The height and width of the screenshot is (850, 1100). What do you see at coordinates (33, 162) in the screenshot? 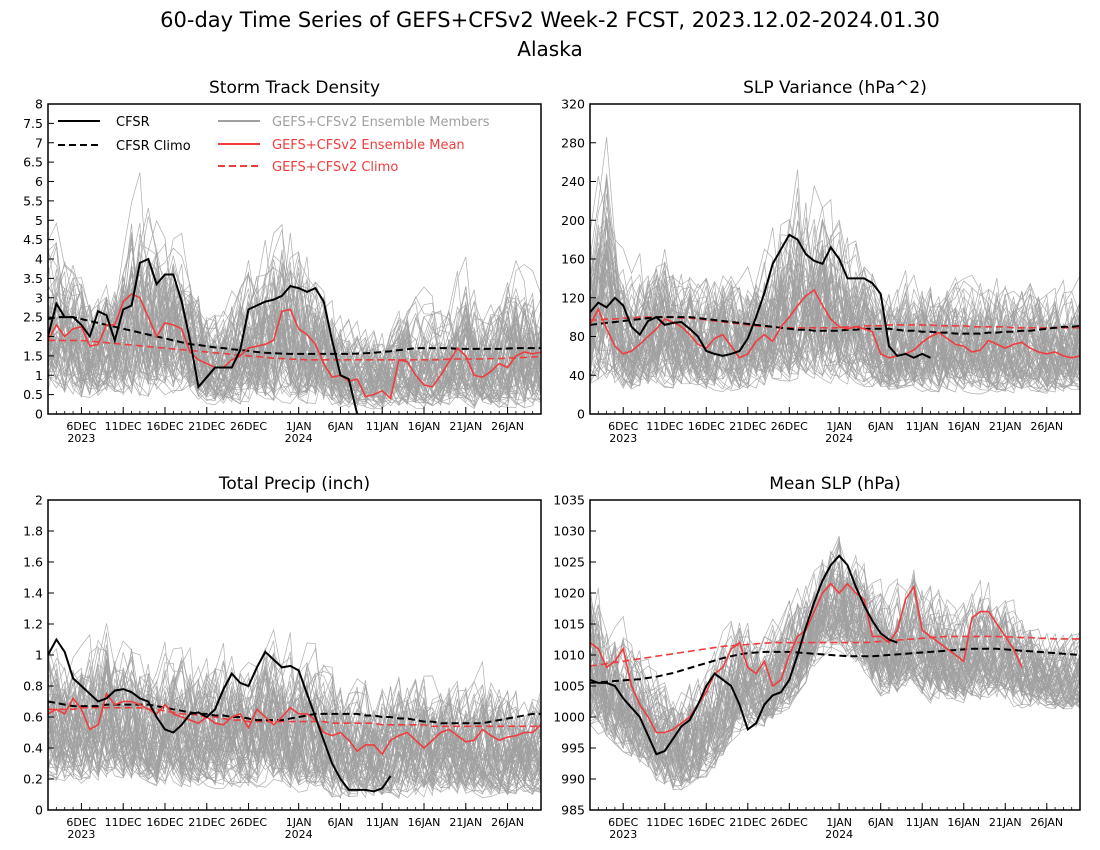
I see `y-tick-label: 6.5` at bounding box center [33, 162].